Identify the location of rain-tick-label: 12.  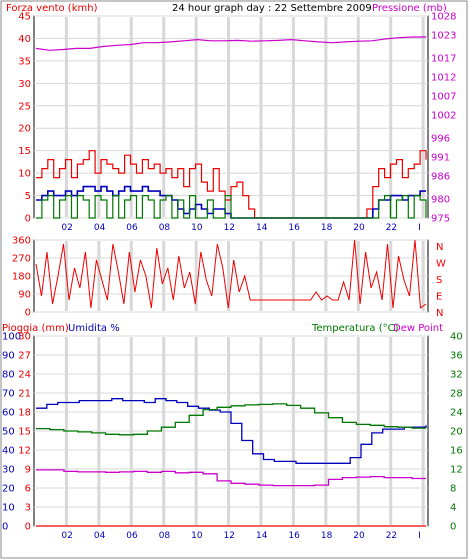
(24, 451).